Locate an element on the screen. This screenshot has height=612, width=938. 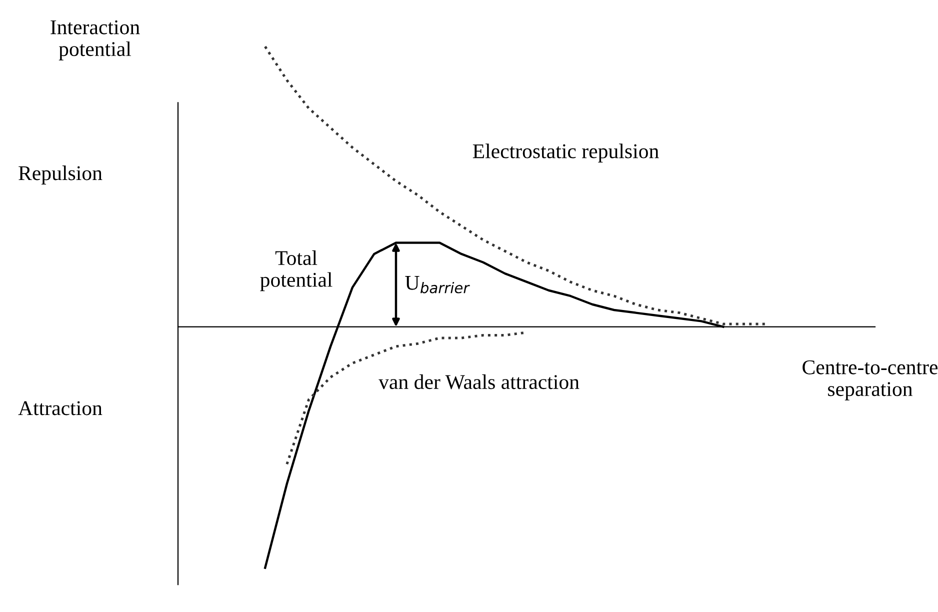
text: Repulsion is located at coordinates (60, 175).